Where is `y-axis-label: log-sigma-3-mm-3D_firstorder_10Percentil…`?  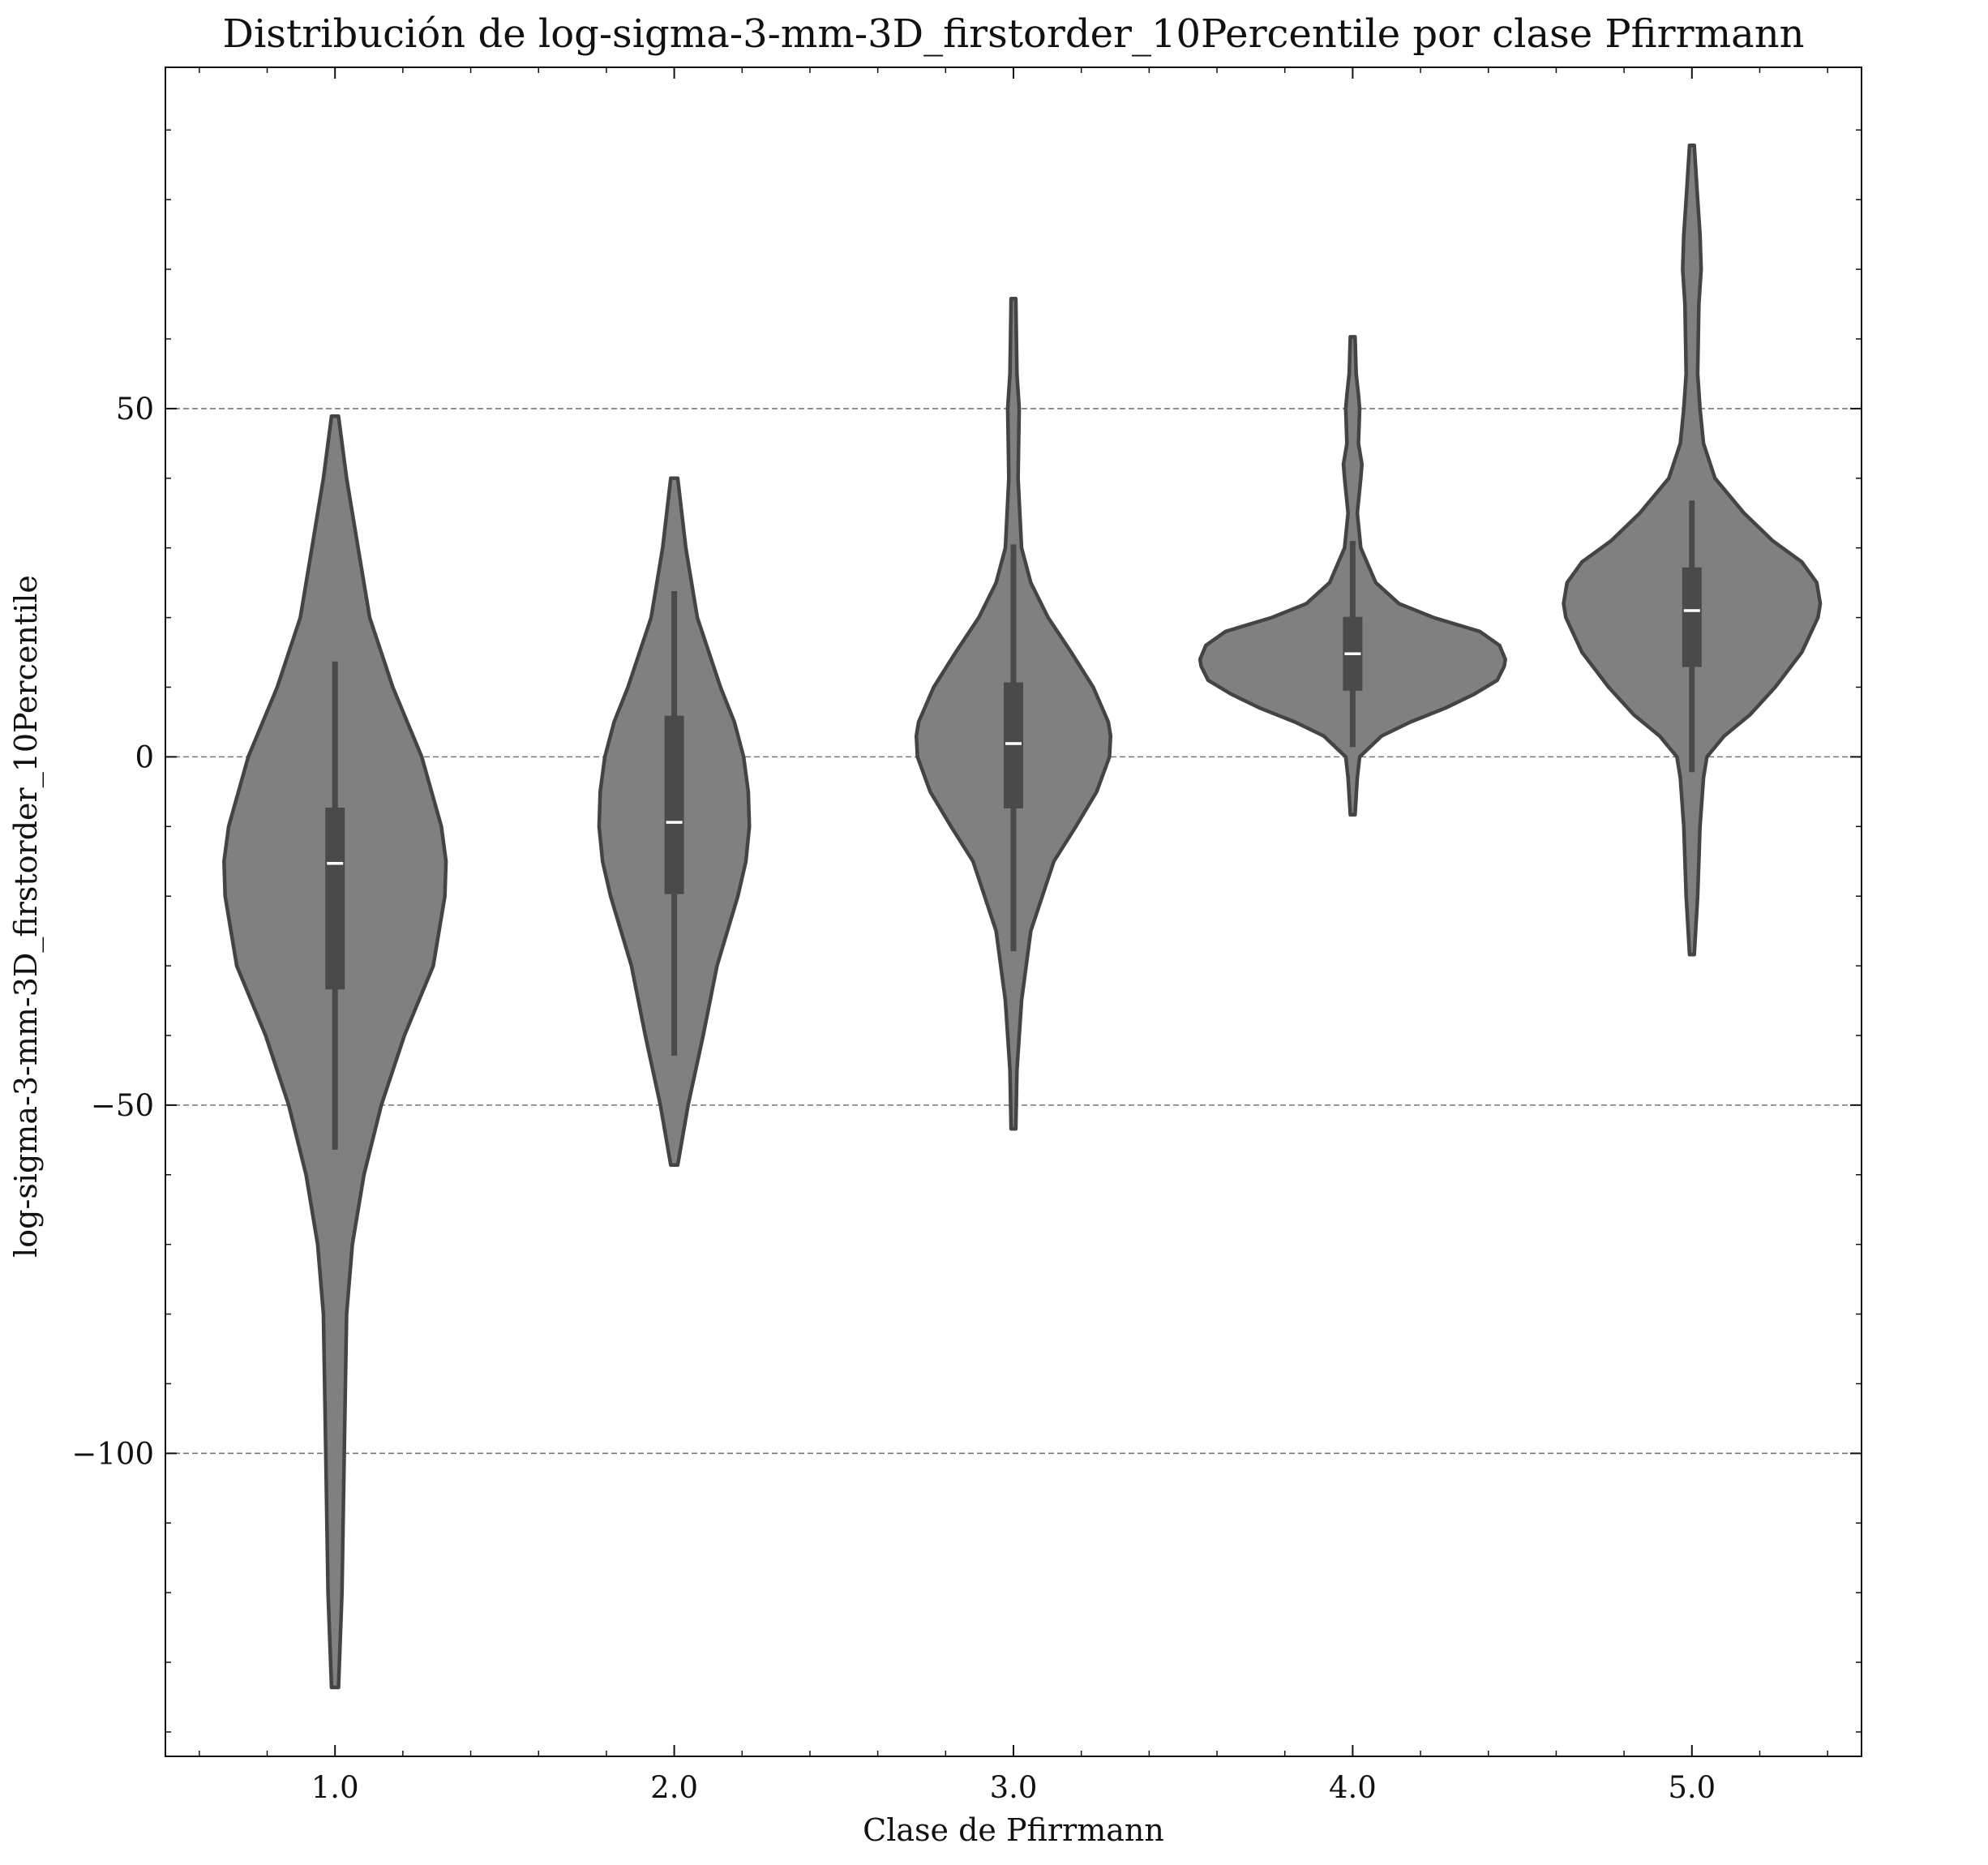
y-axis-label: log-sigma-3-mm-3D_firstorder_10Percentil… is located at coordinates (27, 916).